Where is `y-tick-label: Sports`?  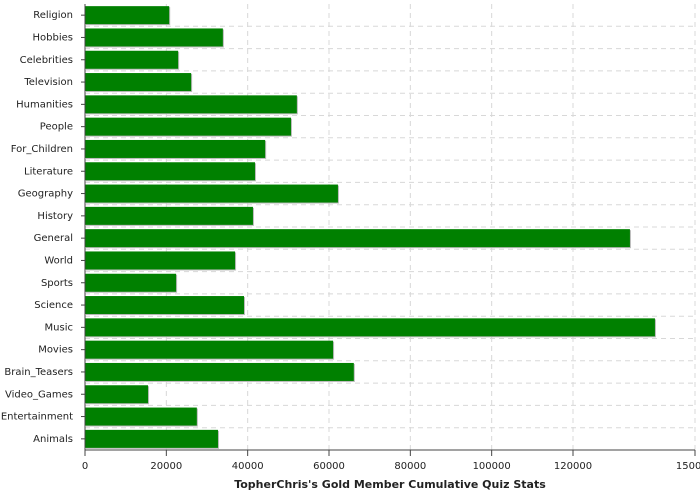 y-tick-label: Sports is located at coordinates (57, 283).